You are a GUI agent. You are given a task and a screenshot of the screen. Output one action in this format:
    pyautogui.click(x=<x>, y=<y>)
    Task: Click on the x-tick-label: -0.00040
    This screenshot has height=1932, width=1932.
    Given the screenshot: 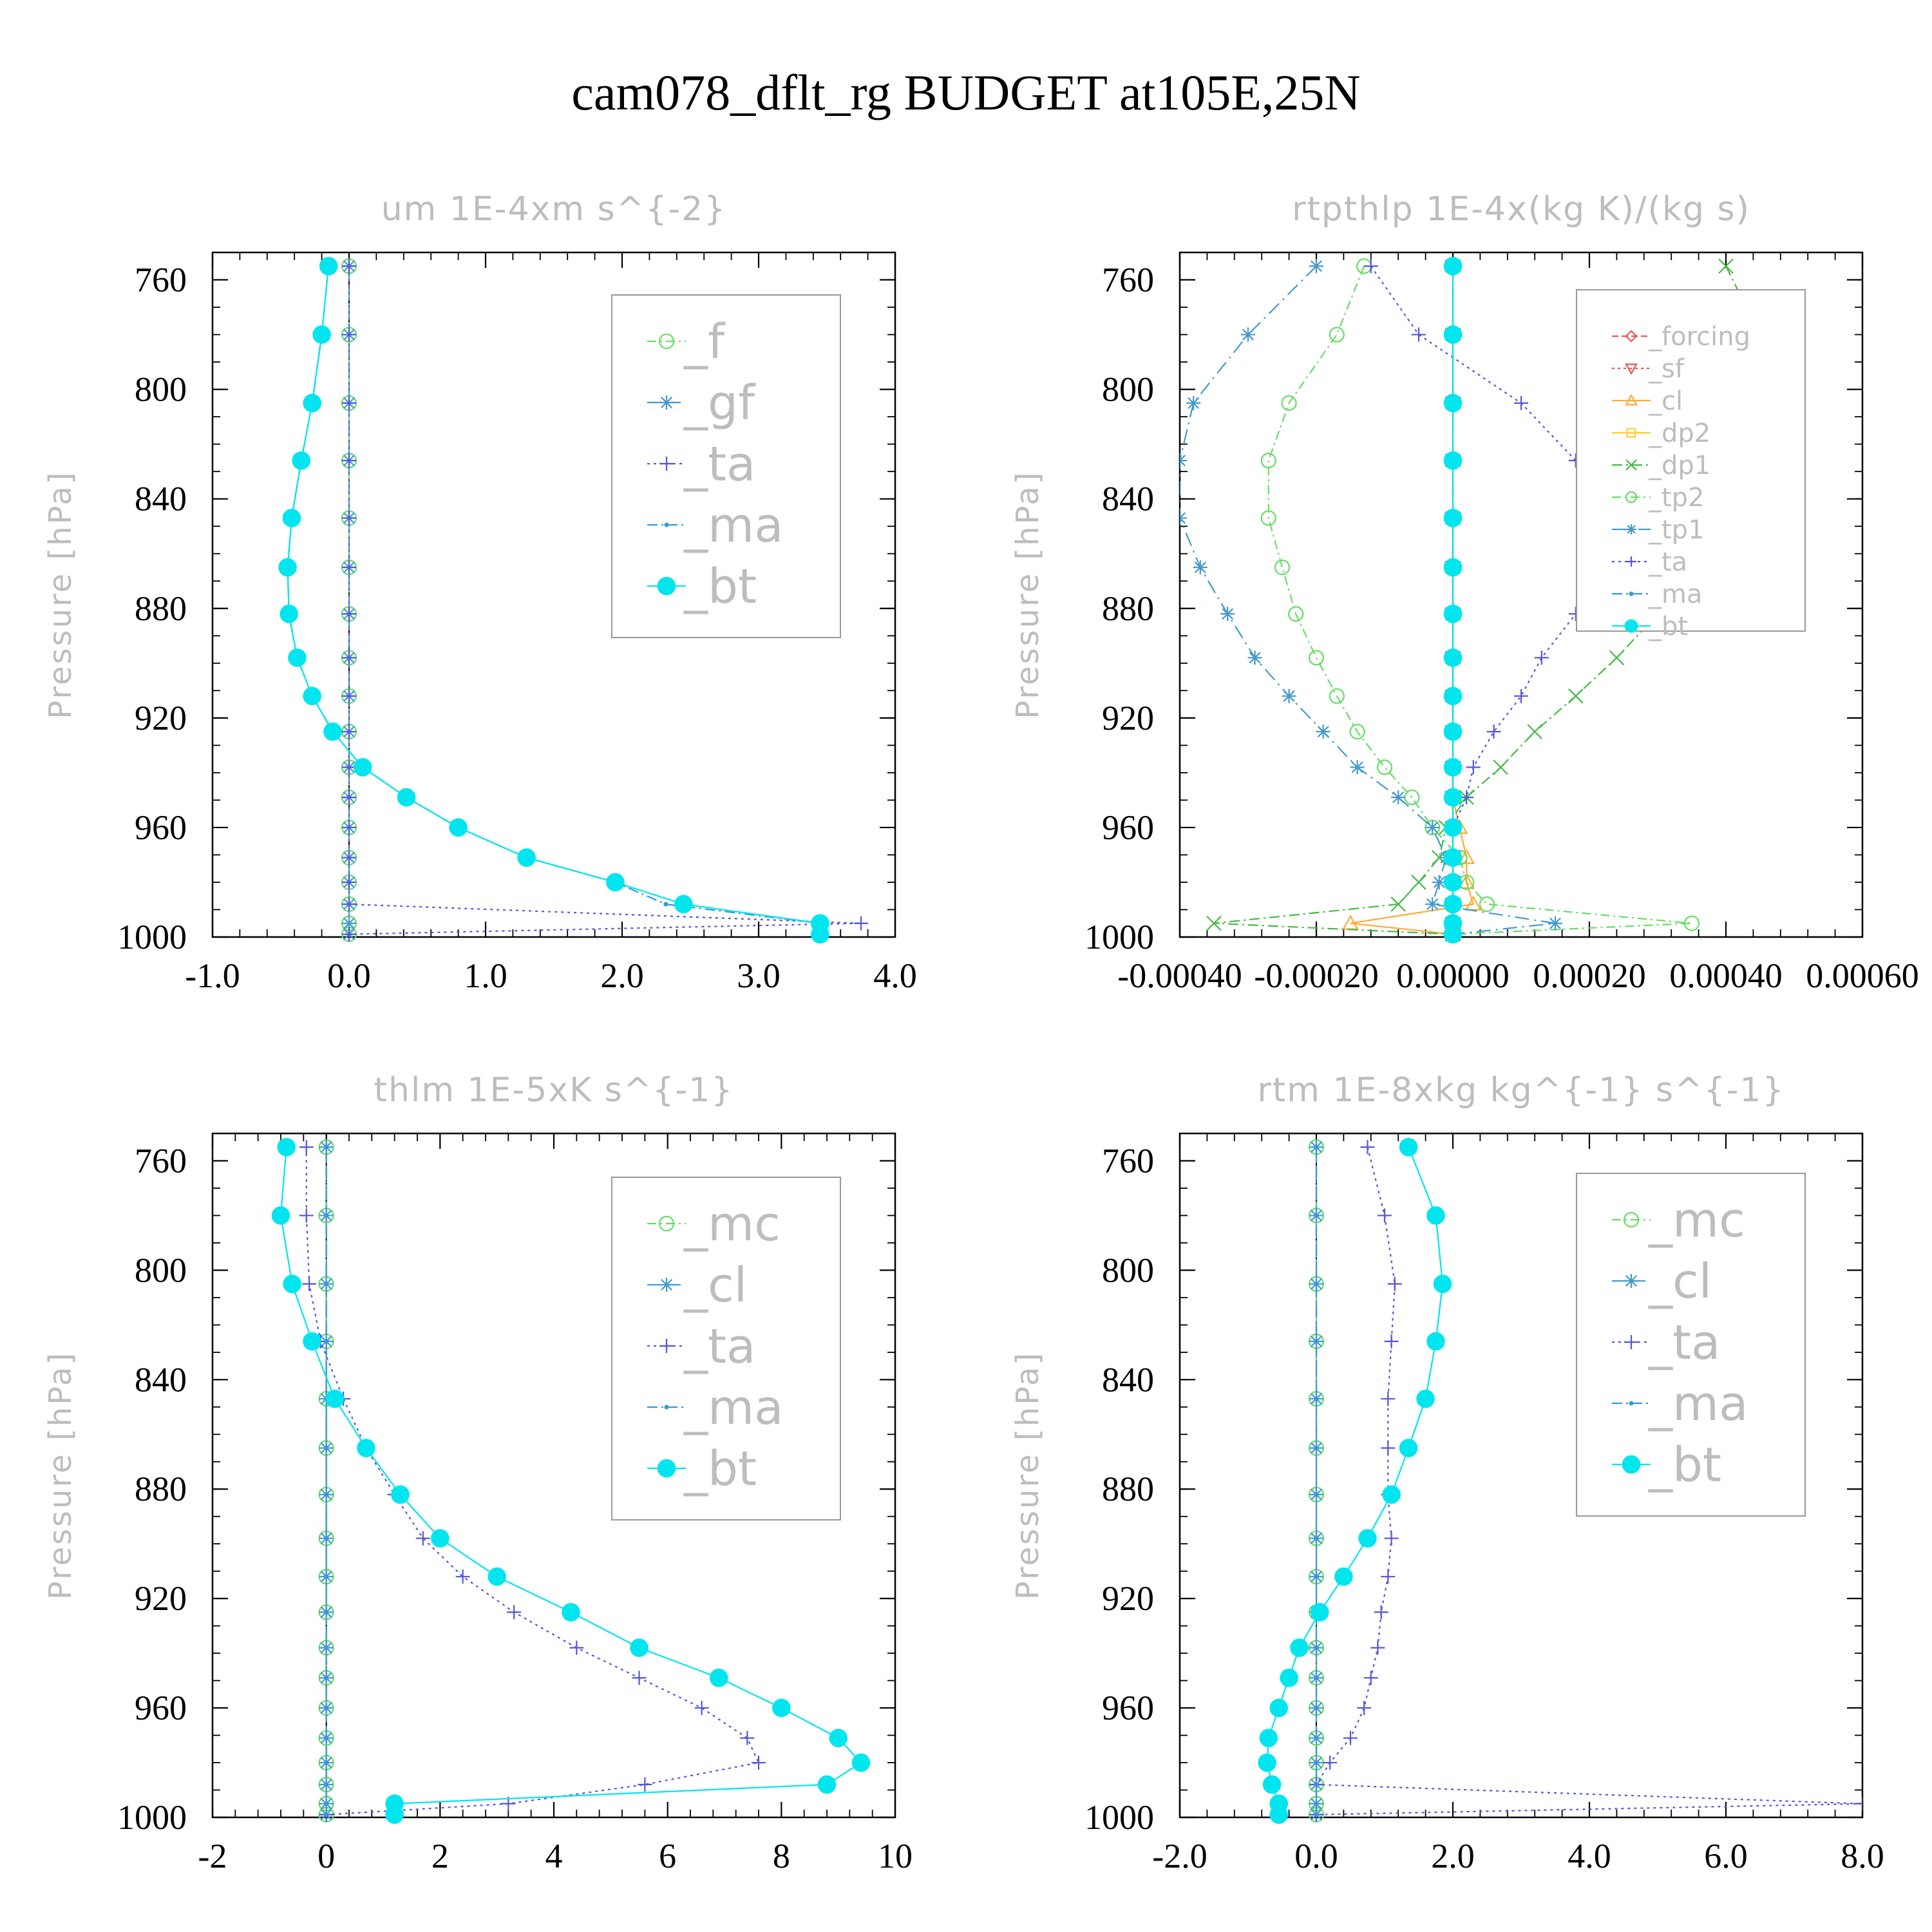 What is the action you would take?
    pyautogui.click(x=1179, y=975)
    